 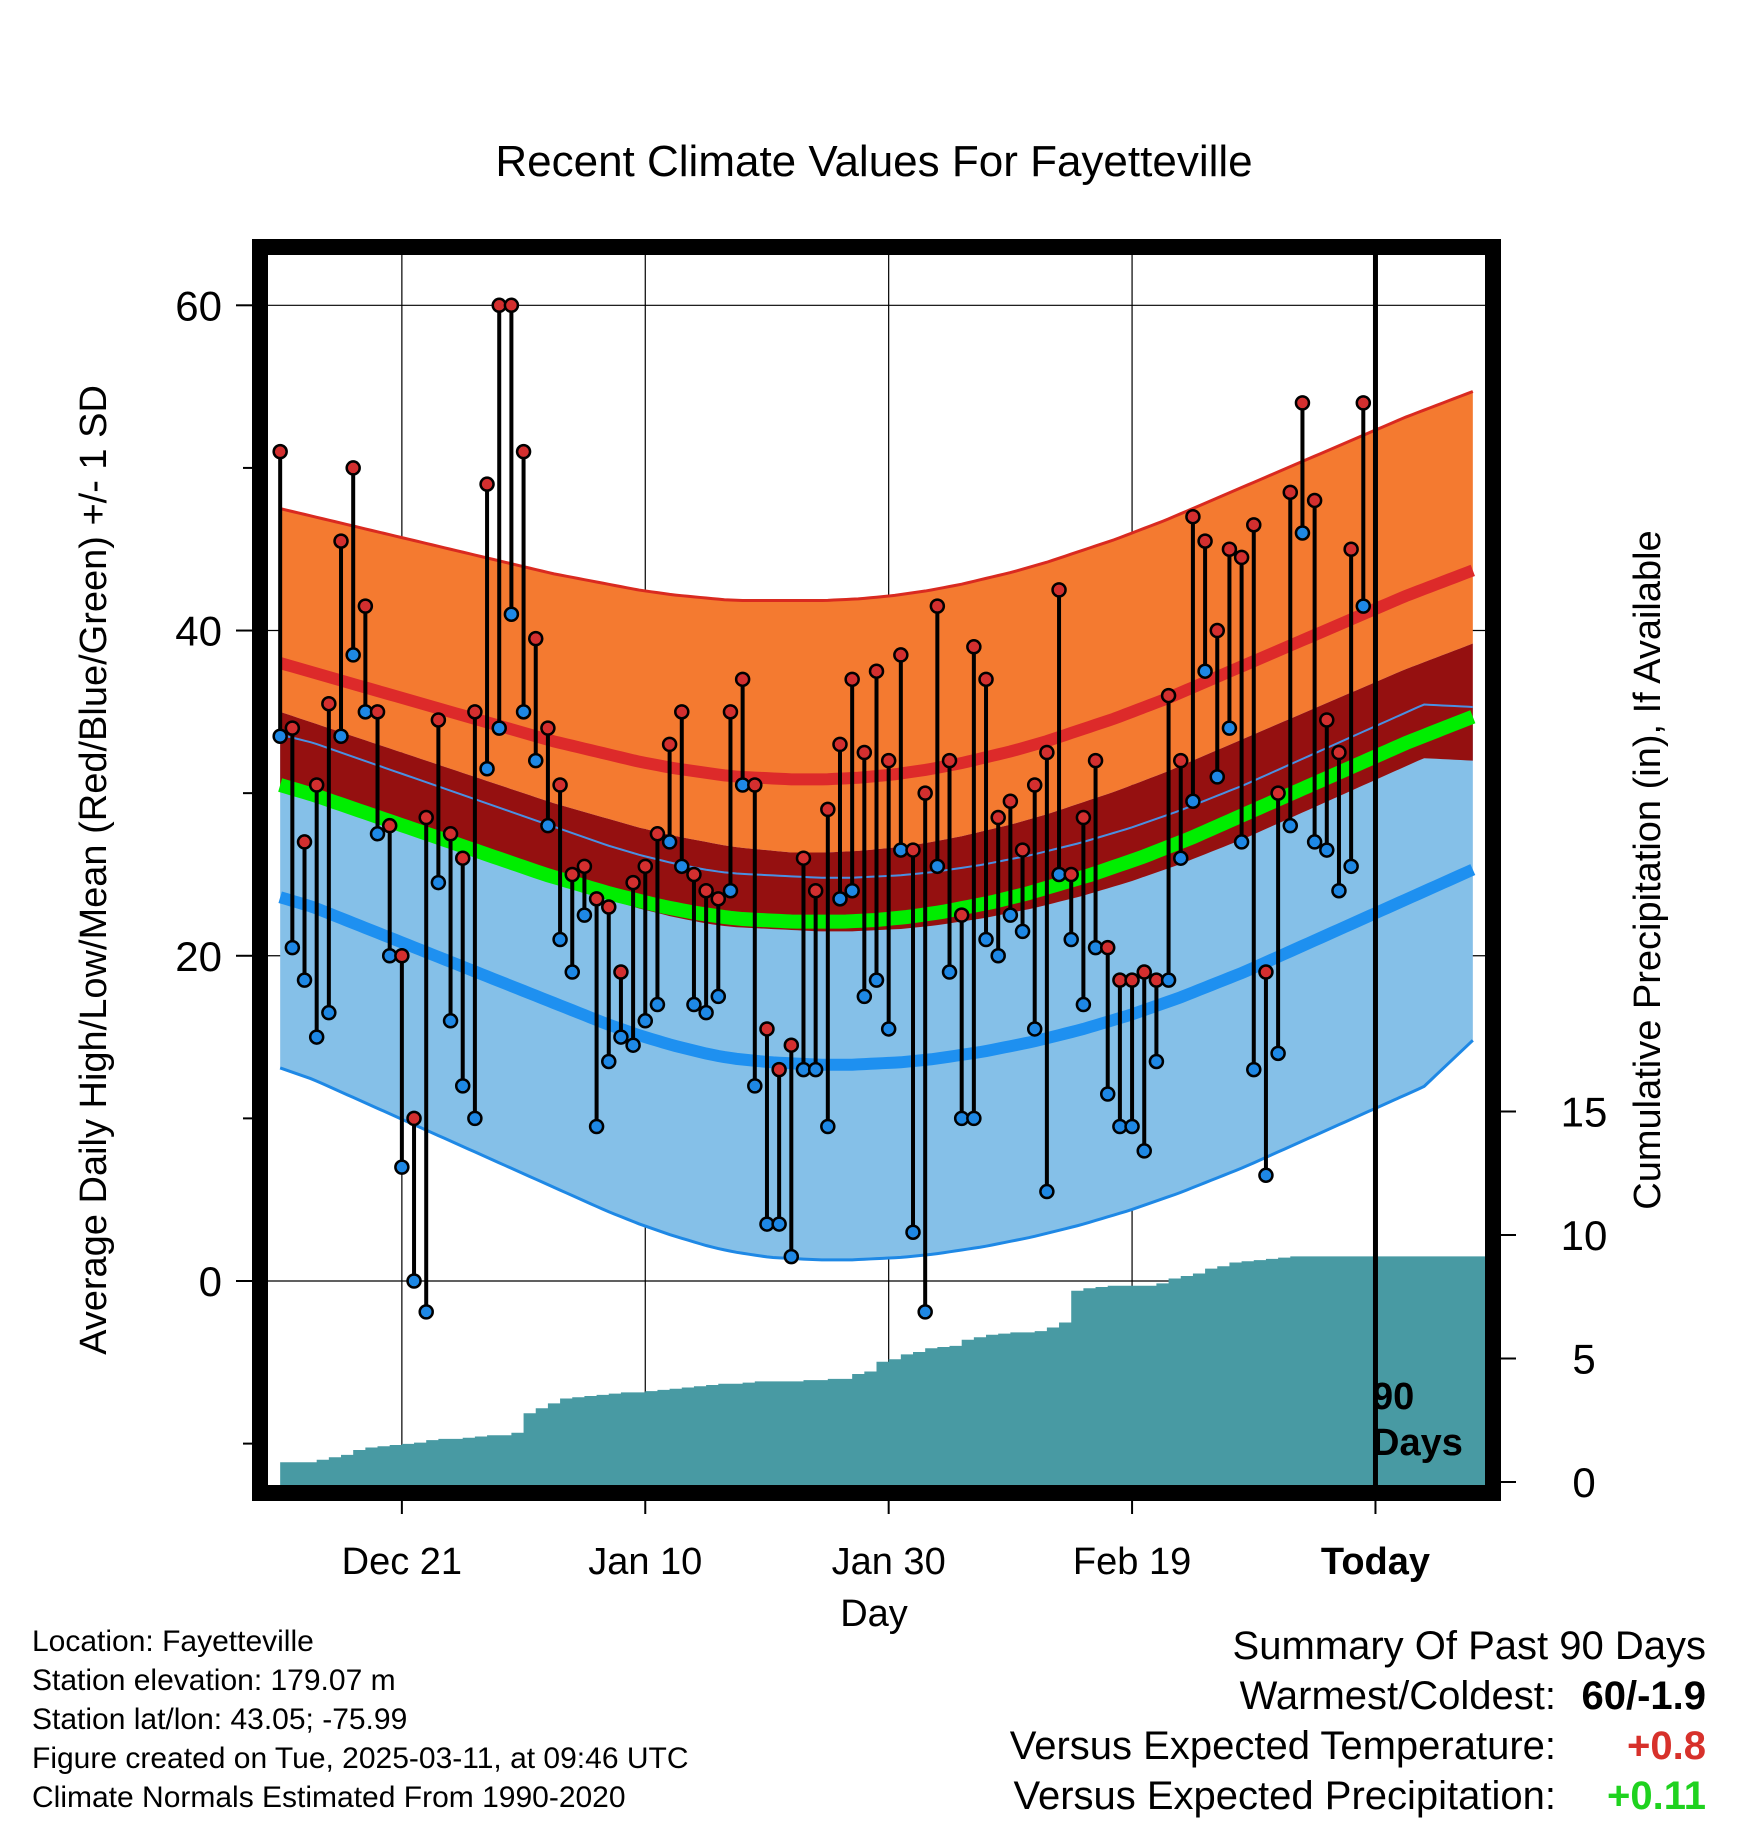 What do you see at coordinates (198, 631) in the screenshot?
I see `y-tick-label: 40` at bounding box center [198, 631].